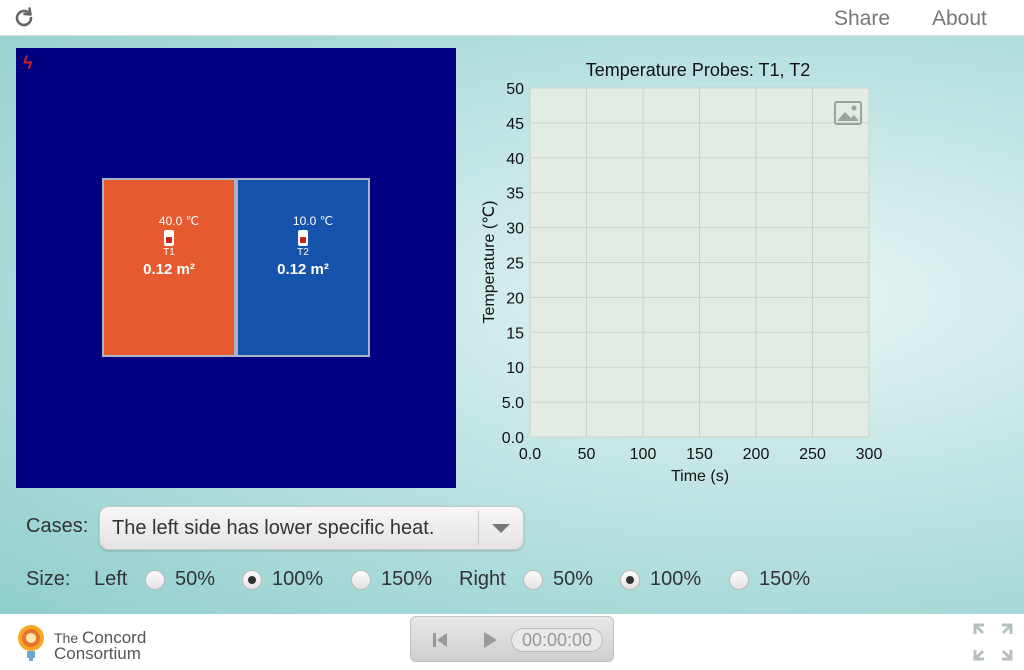 Image resolution: width=1024 pixels, height=670 pixels. What do you see at coordinates (57, 526) in the screenshot?
I see `cases-label: Cases:` at bounding box center [57, 526].